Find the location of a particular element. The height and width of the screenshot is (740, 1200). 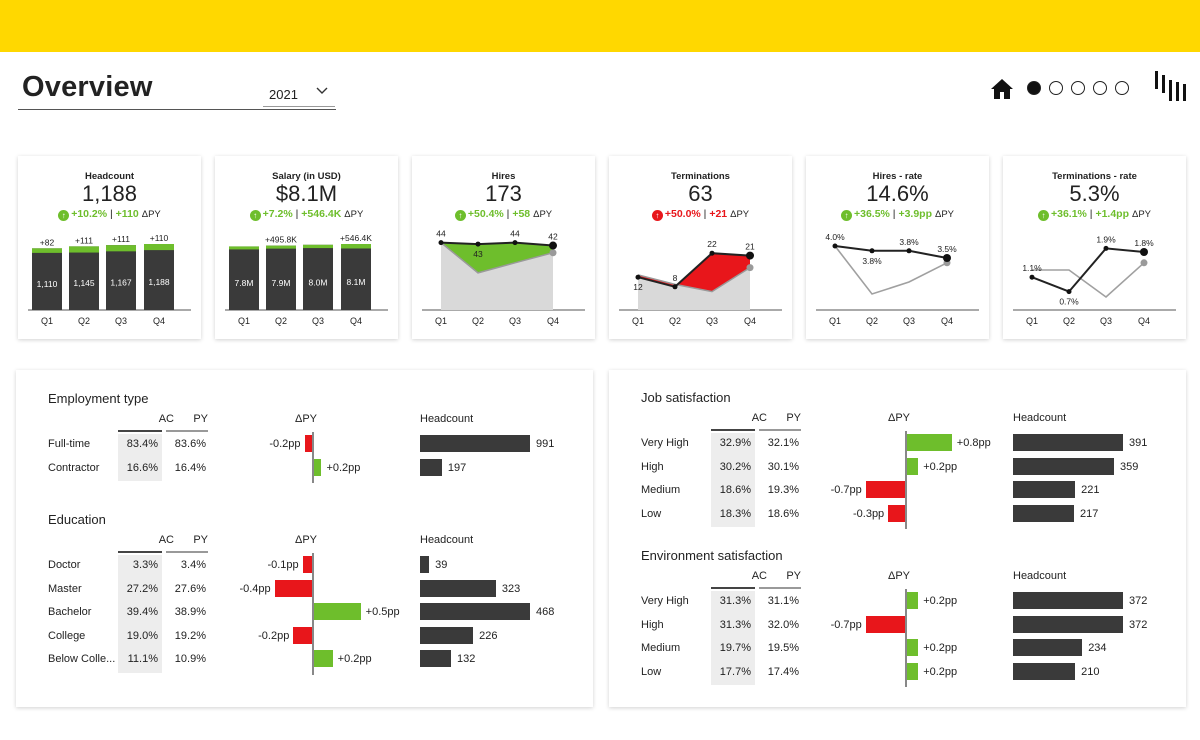

kpi-chart: Q1 Q2 Q3 Q4 44 43 44 42 is located at coordinates (503, 277).